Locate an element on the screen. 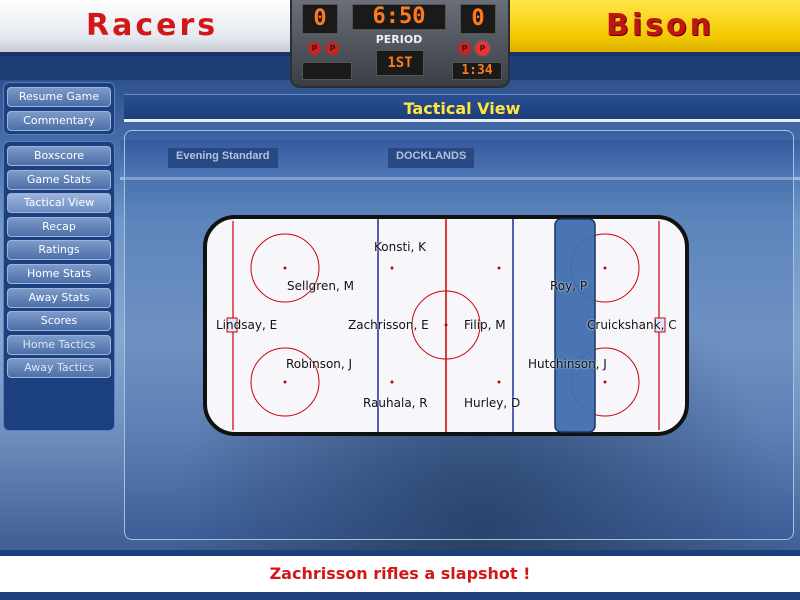  status-bar: Zachrisson rifles a slapshot ! is located at coordinates (400, 575).